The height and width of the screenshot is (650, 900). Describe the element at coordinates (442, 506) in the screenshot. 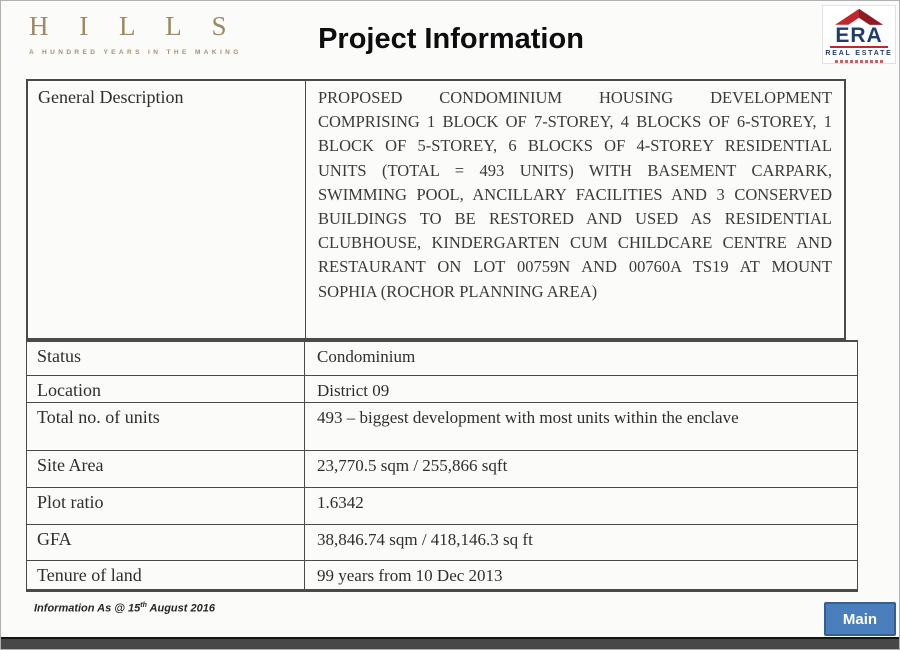

I see `table-row-plot-ratio: Plot ratio 1.6342` at that location.